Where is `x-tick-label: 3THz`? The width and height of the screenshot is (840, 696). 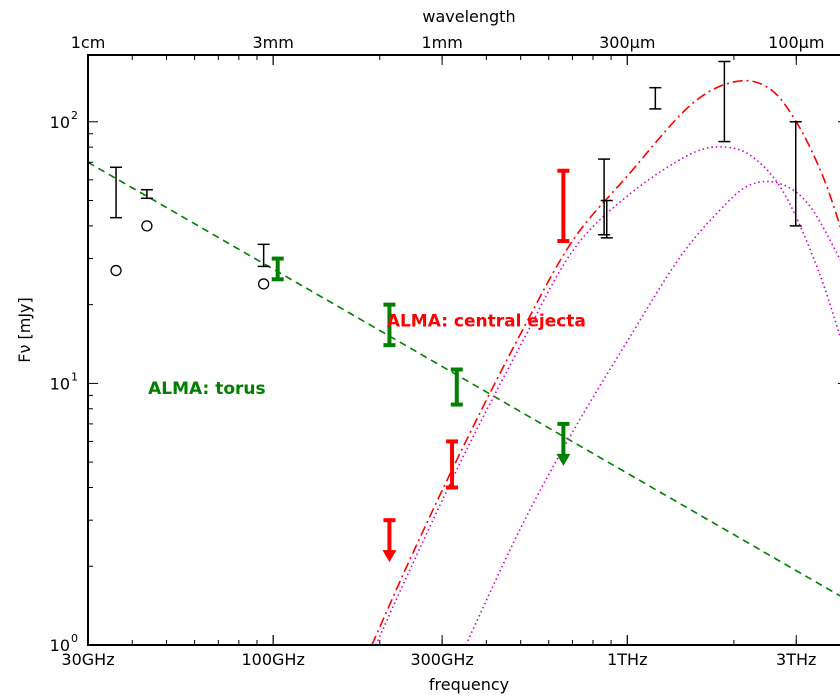
x-tick-label: 3THz is located at coordinates (796, 659).